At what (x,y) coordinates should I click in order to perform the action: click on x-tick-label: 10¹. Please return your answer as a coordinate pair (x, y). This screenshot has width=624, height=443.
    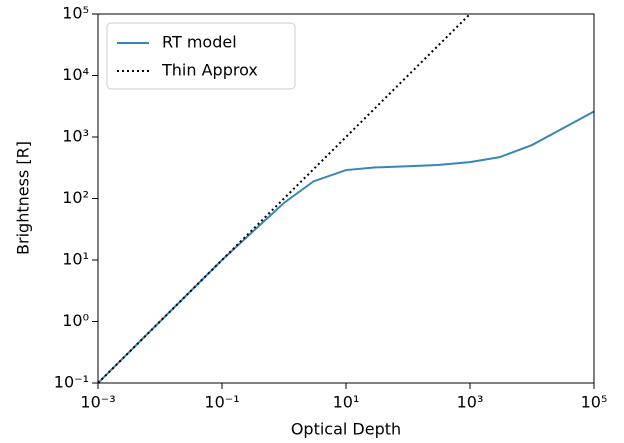
    Looking at the image, I should click on (346, 402).